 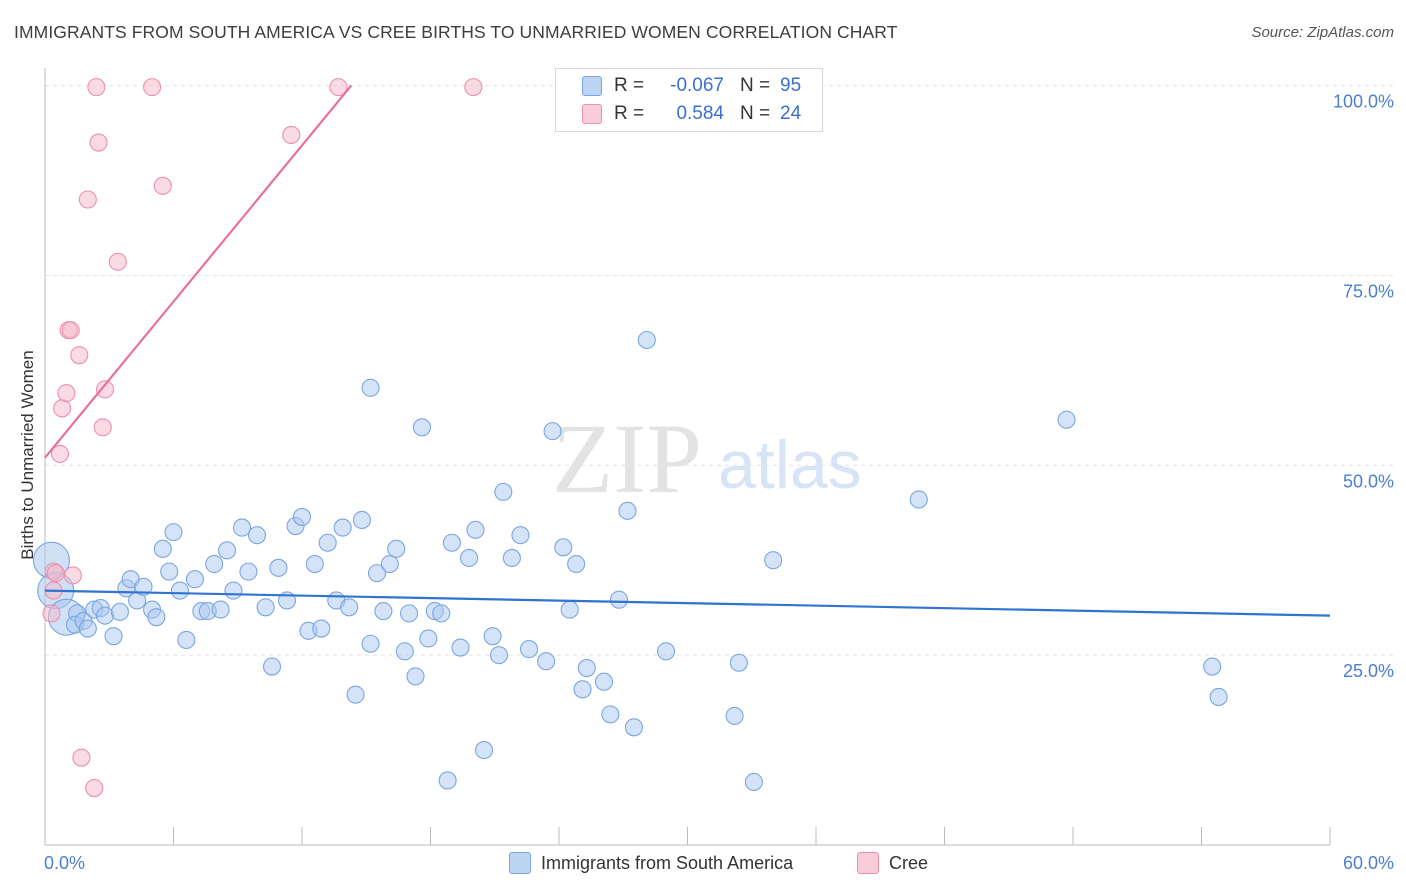 I want to click on legend-n-label: N =, so click(x=755, y=113).